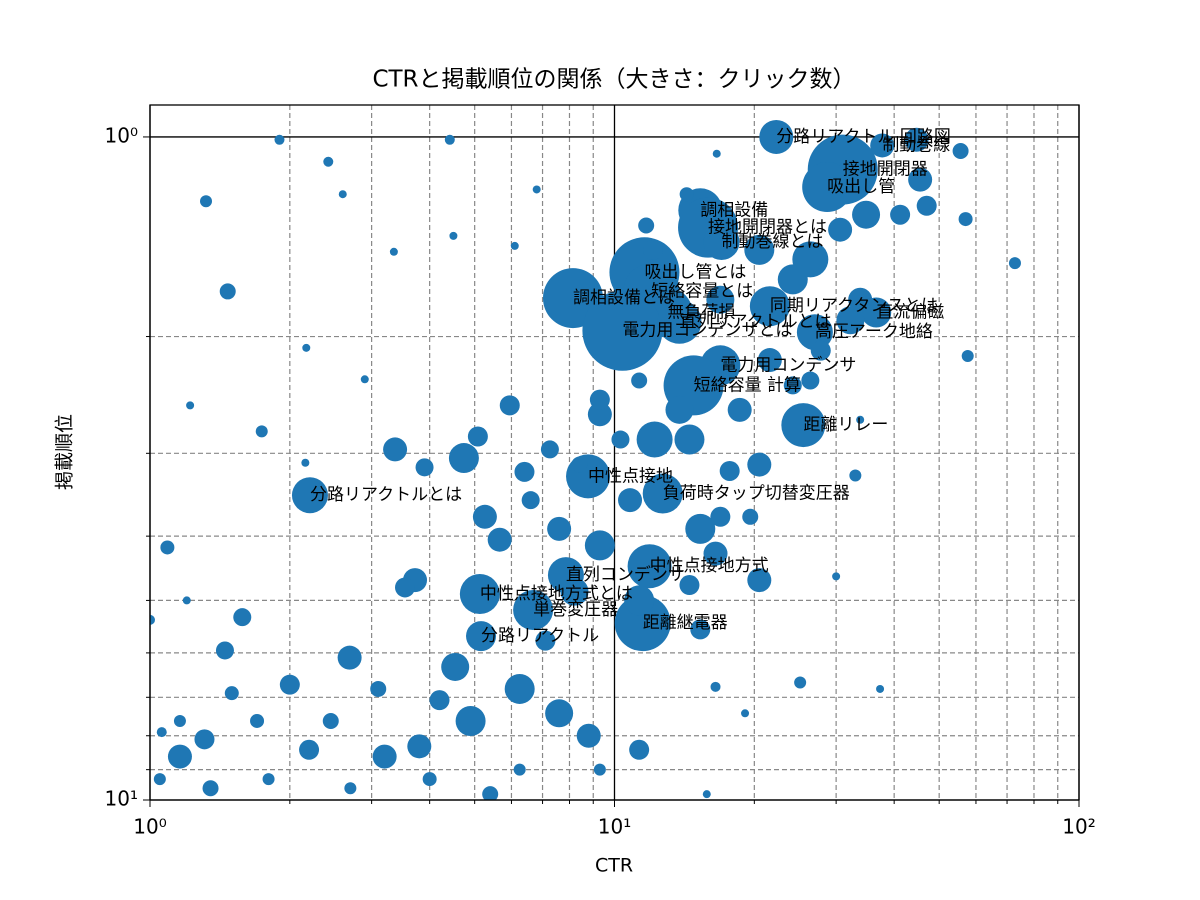 The image size is (1200, 900). What do you see at coordinates (121, 799) in the screenshot?
I see `y-tick-label: 10¹` at bounding box center [121, 799].